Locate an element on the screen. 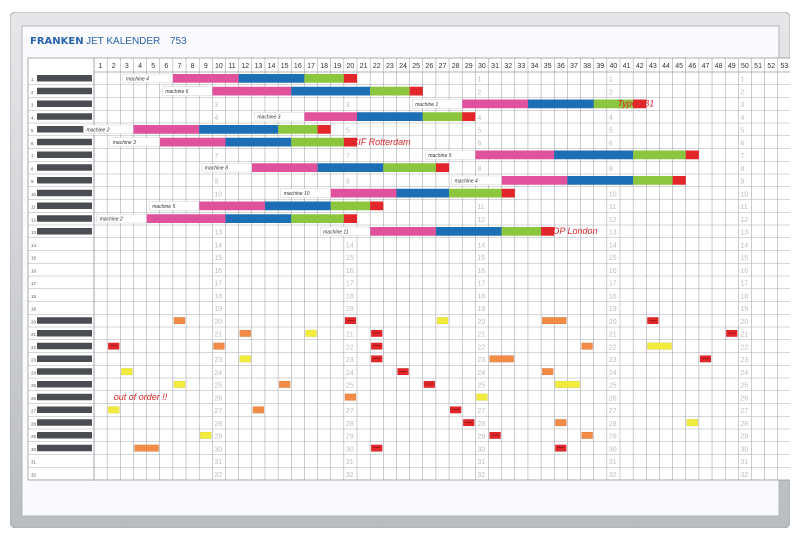  faint-row-number: 23 is located at coordinates (218, 360).